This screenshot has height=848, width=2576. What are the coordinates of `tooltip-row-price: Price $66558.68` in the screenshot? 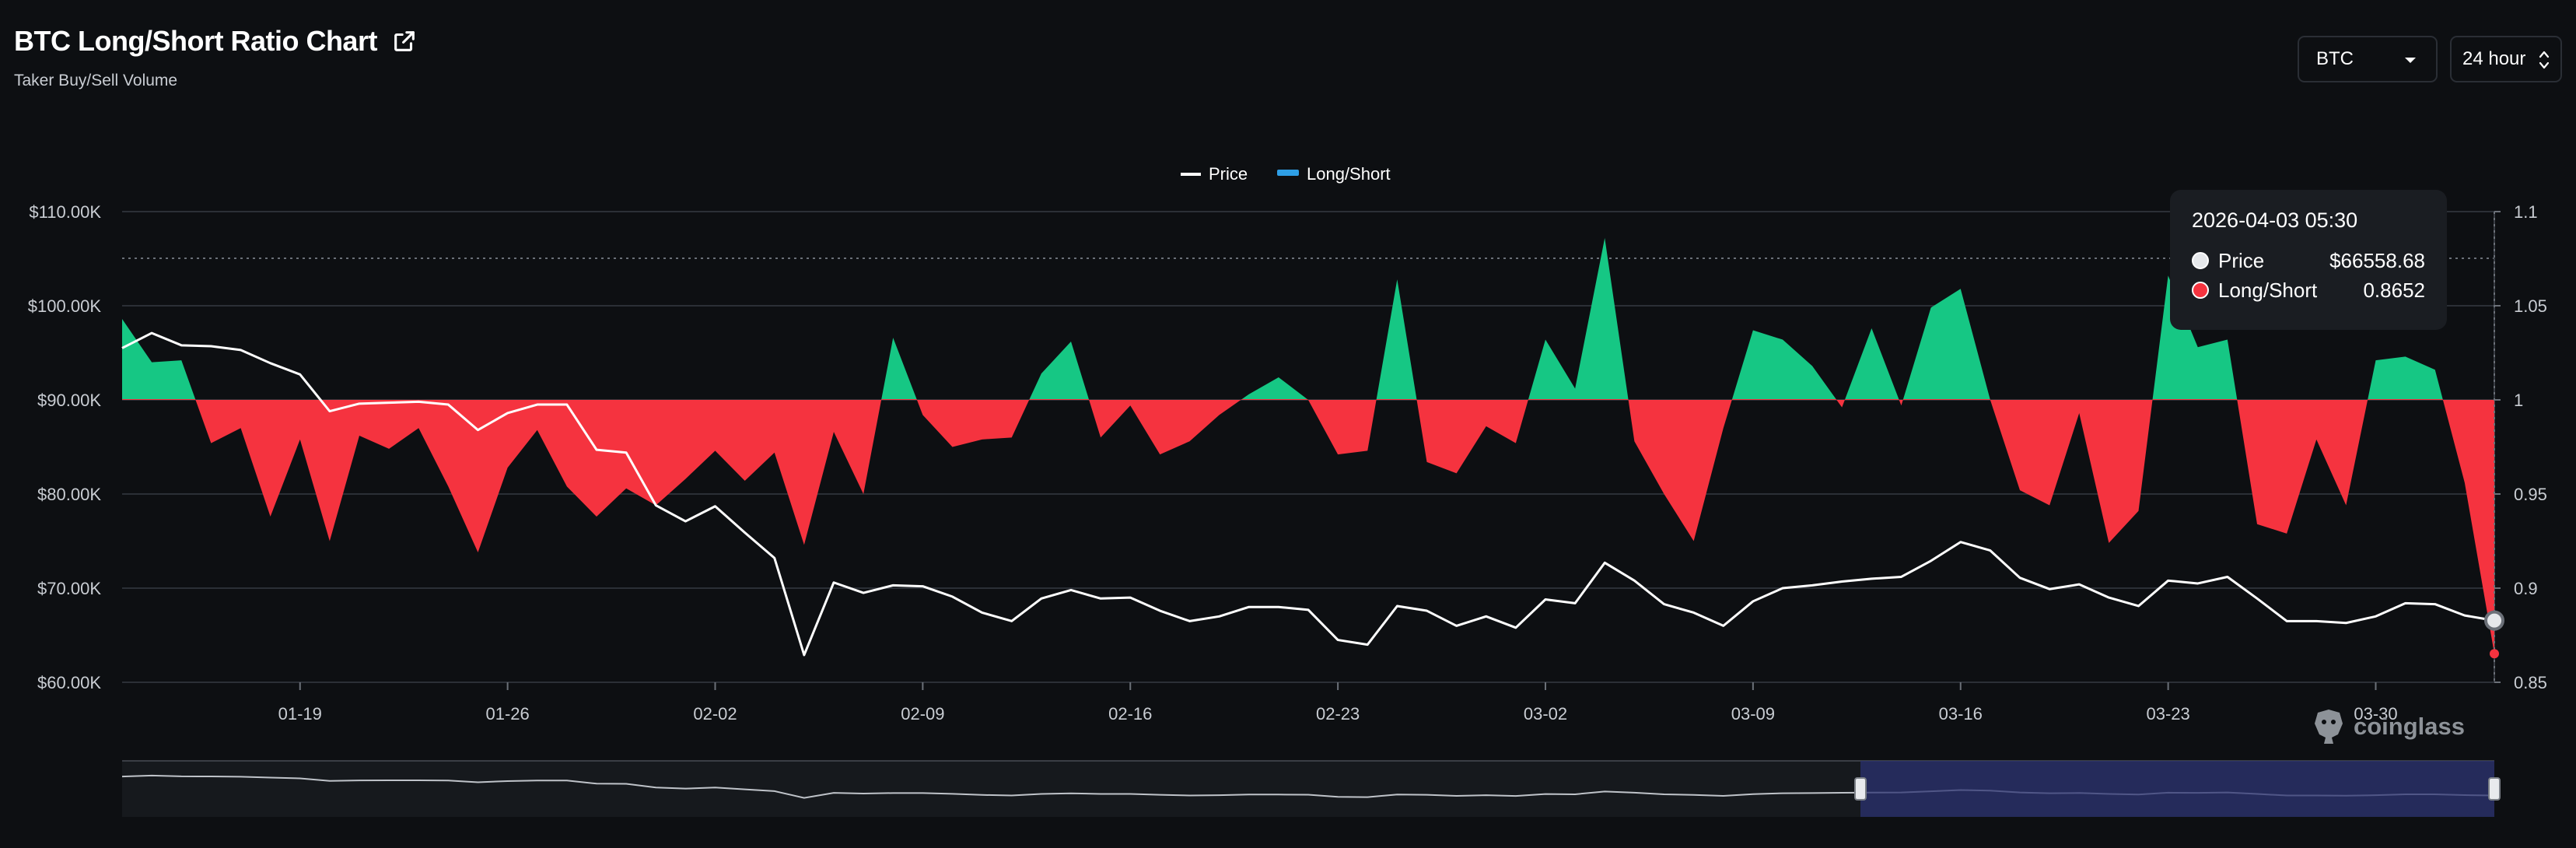 It's located at (2309, 260).